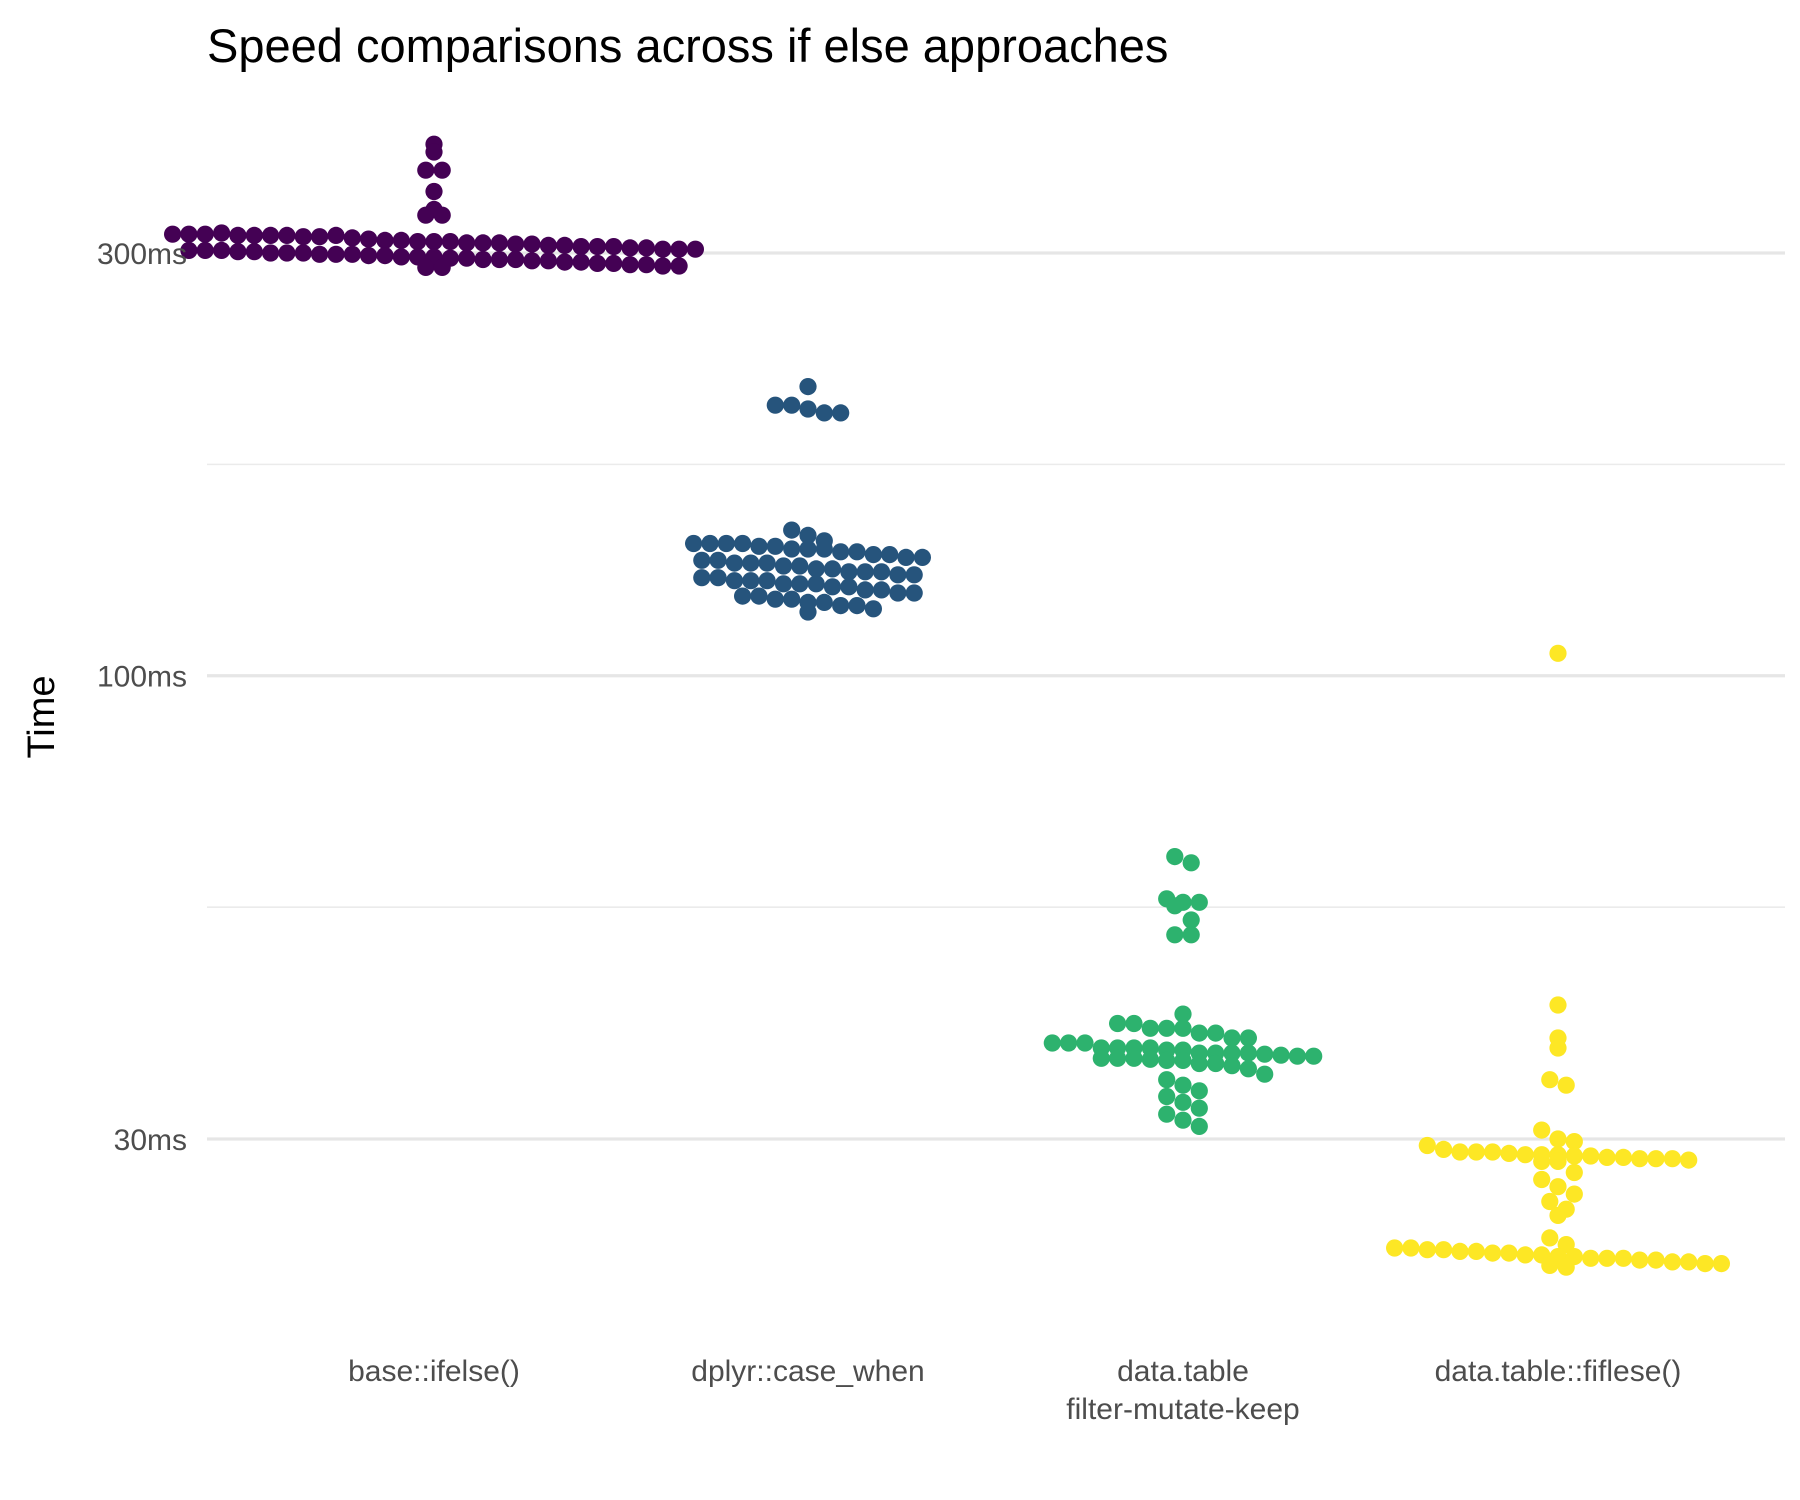 Image resolution: width=1800 pixels, height=1500 pixels. I want to click on x-tick-label: data.table::fiflese(), so click(1558, 1371).